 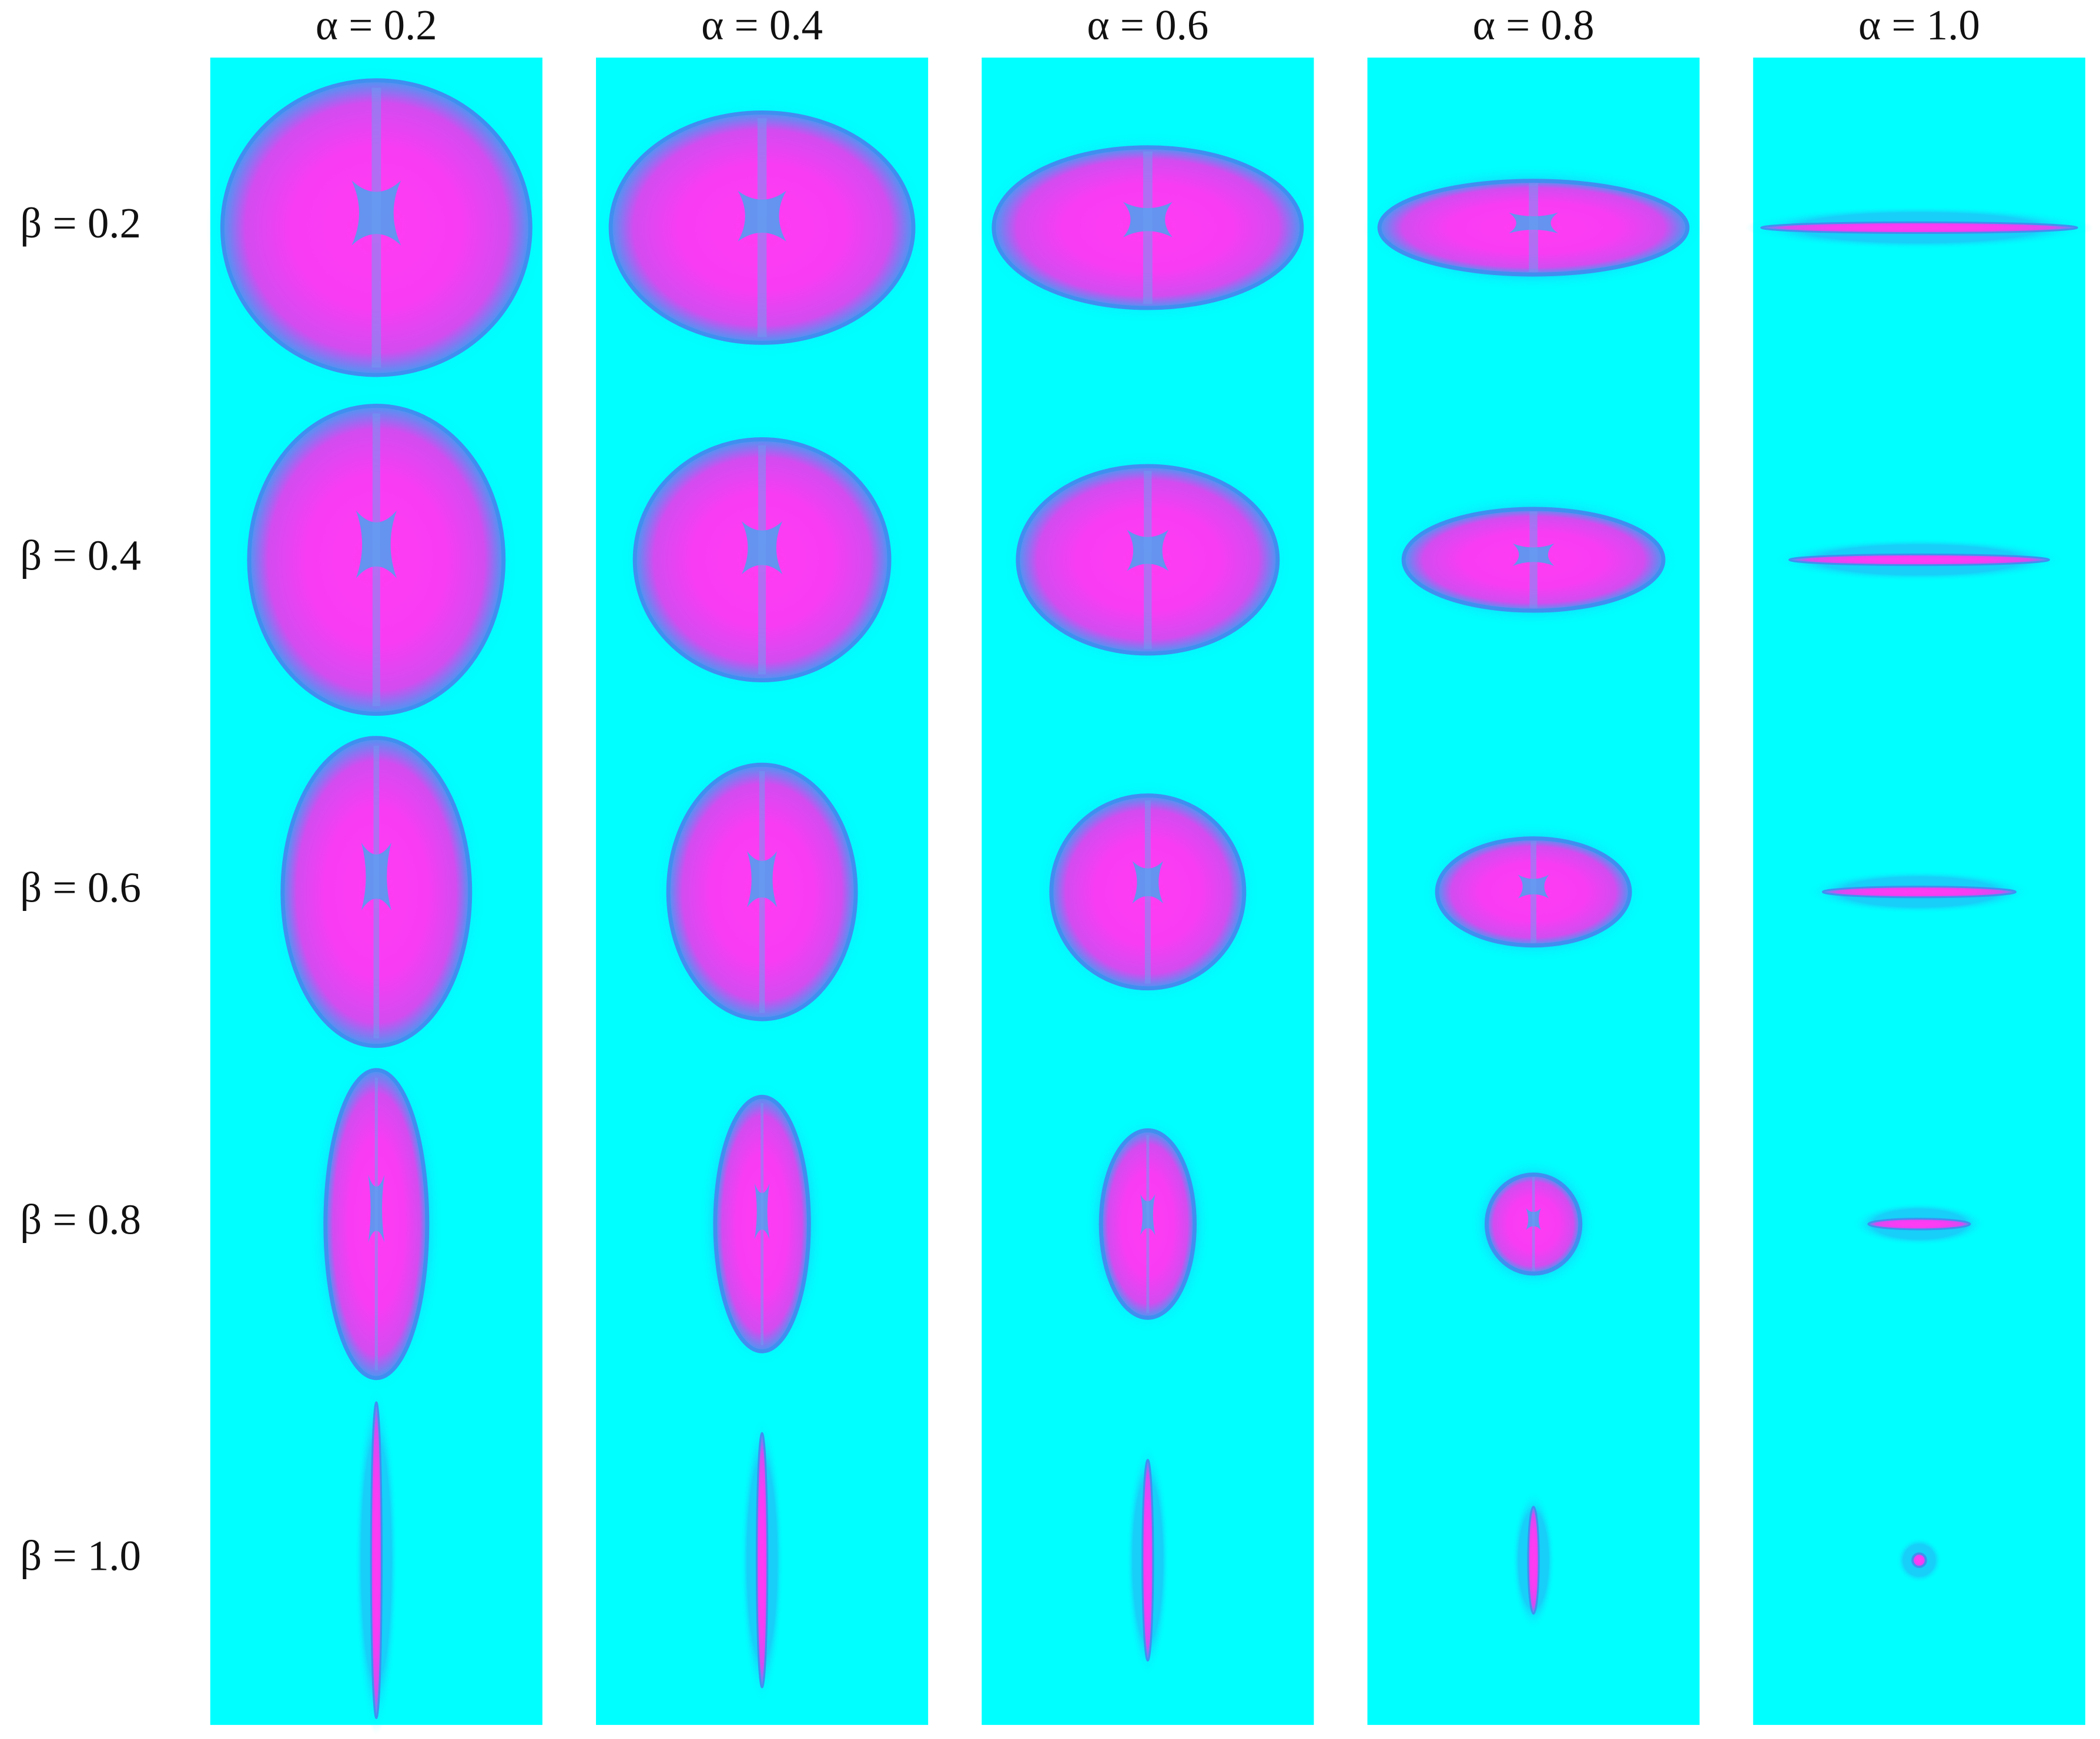 I want to click on row-label: β = 0.8, so click(x=80, y=1220).